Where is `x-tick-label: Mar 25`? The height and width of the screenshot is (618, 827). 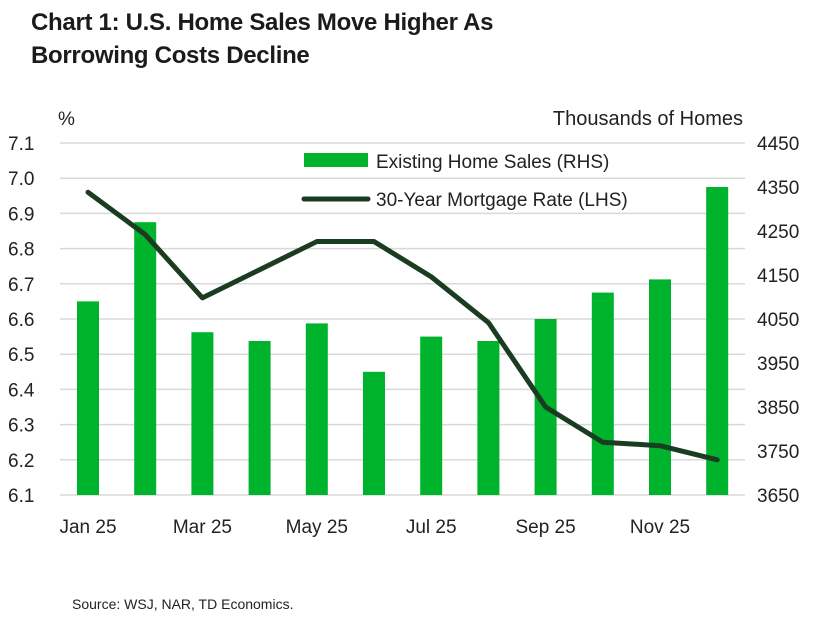
x-tick-label: Mar 25 is located at coordinates (202, 527).